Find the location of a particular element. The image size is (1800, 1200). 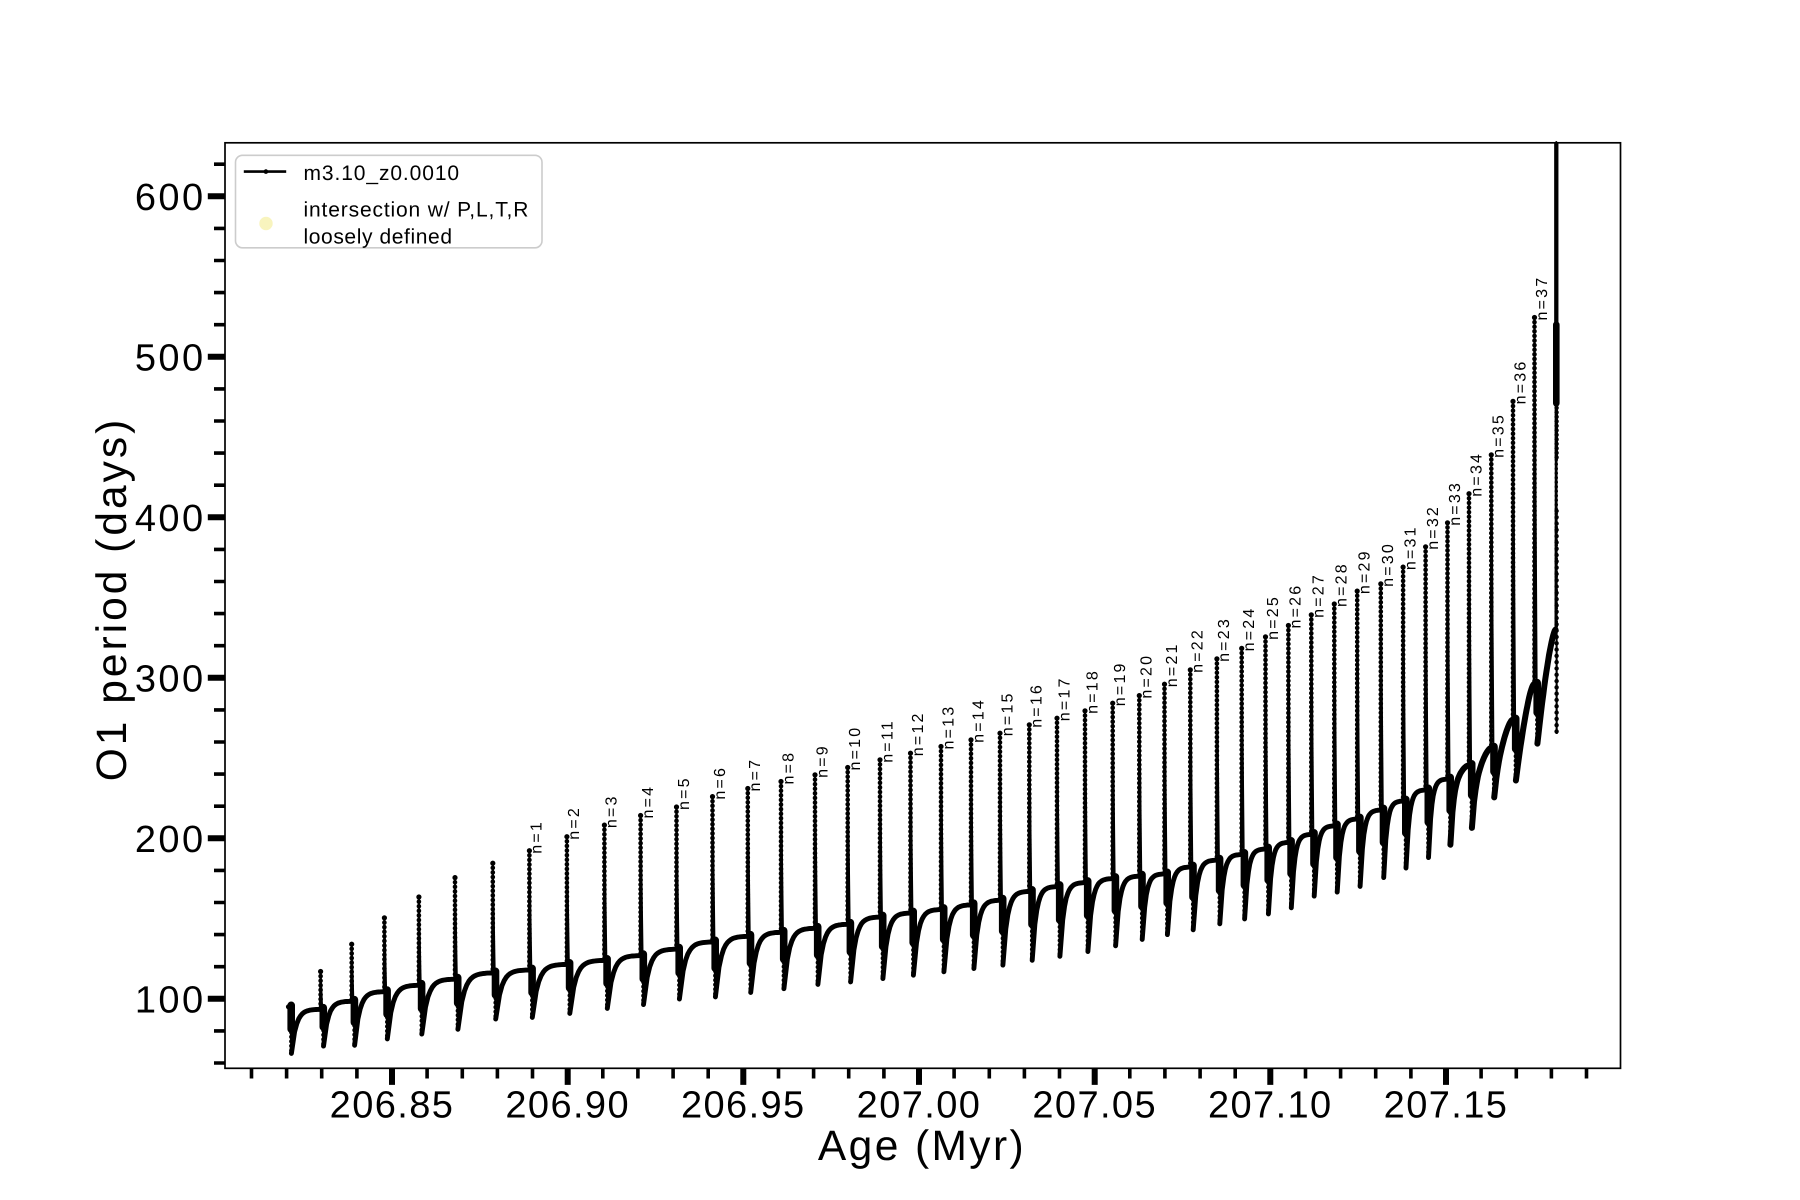

svg-text: n=30 is located at coordinates (1388, 564).